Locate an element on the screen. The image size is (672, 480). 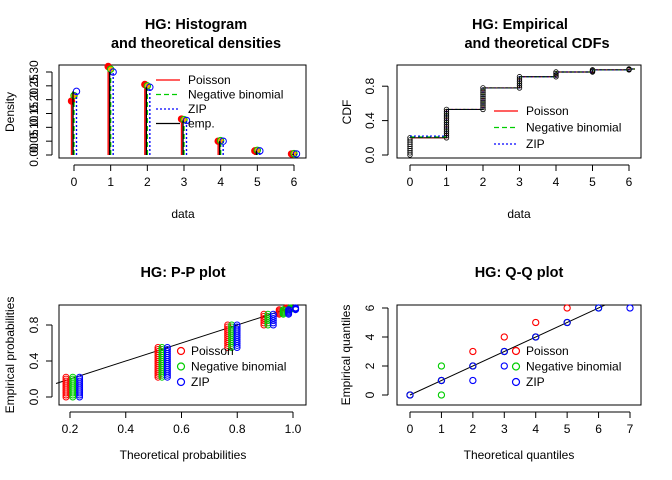
pp-y-tick-label: 0.0 is located at coordinates (34, 396).